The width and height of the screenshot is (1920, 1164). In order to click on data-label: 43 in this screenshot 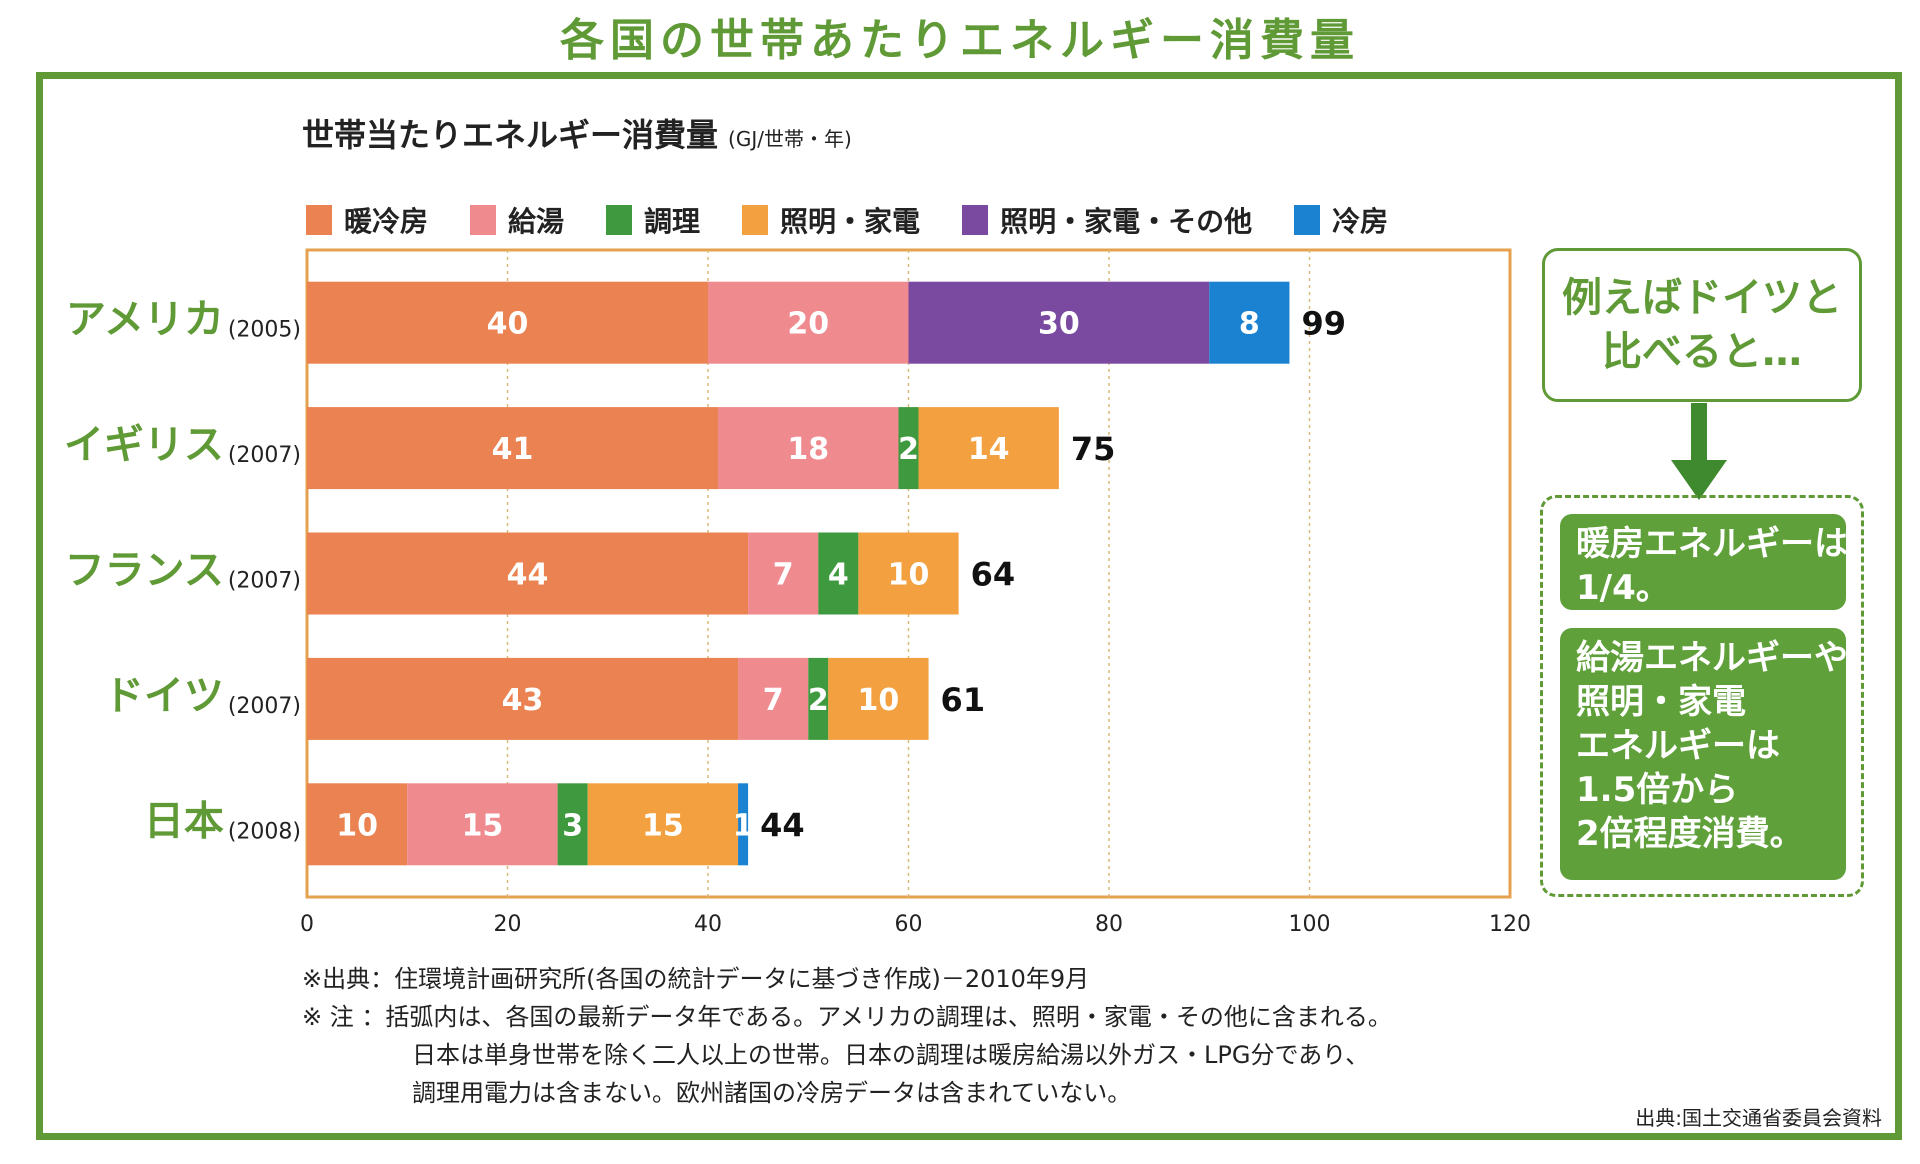, I will do `click(523, 700)`.